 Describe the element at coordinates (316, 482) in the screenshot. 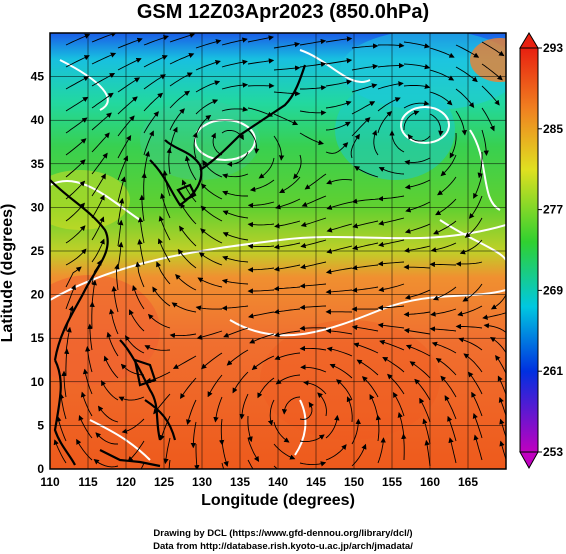

I see `x-tick-label: 145` at that location.